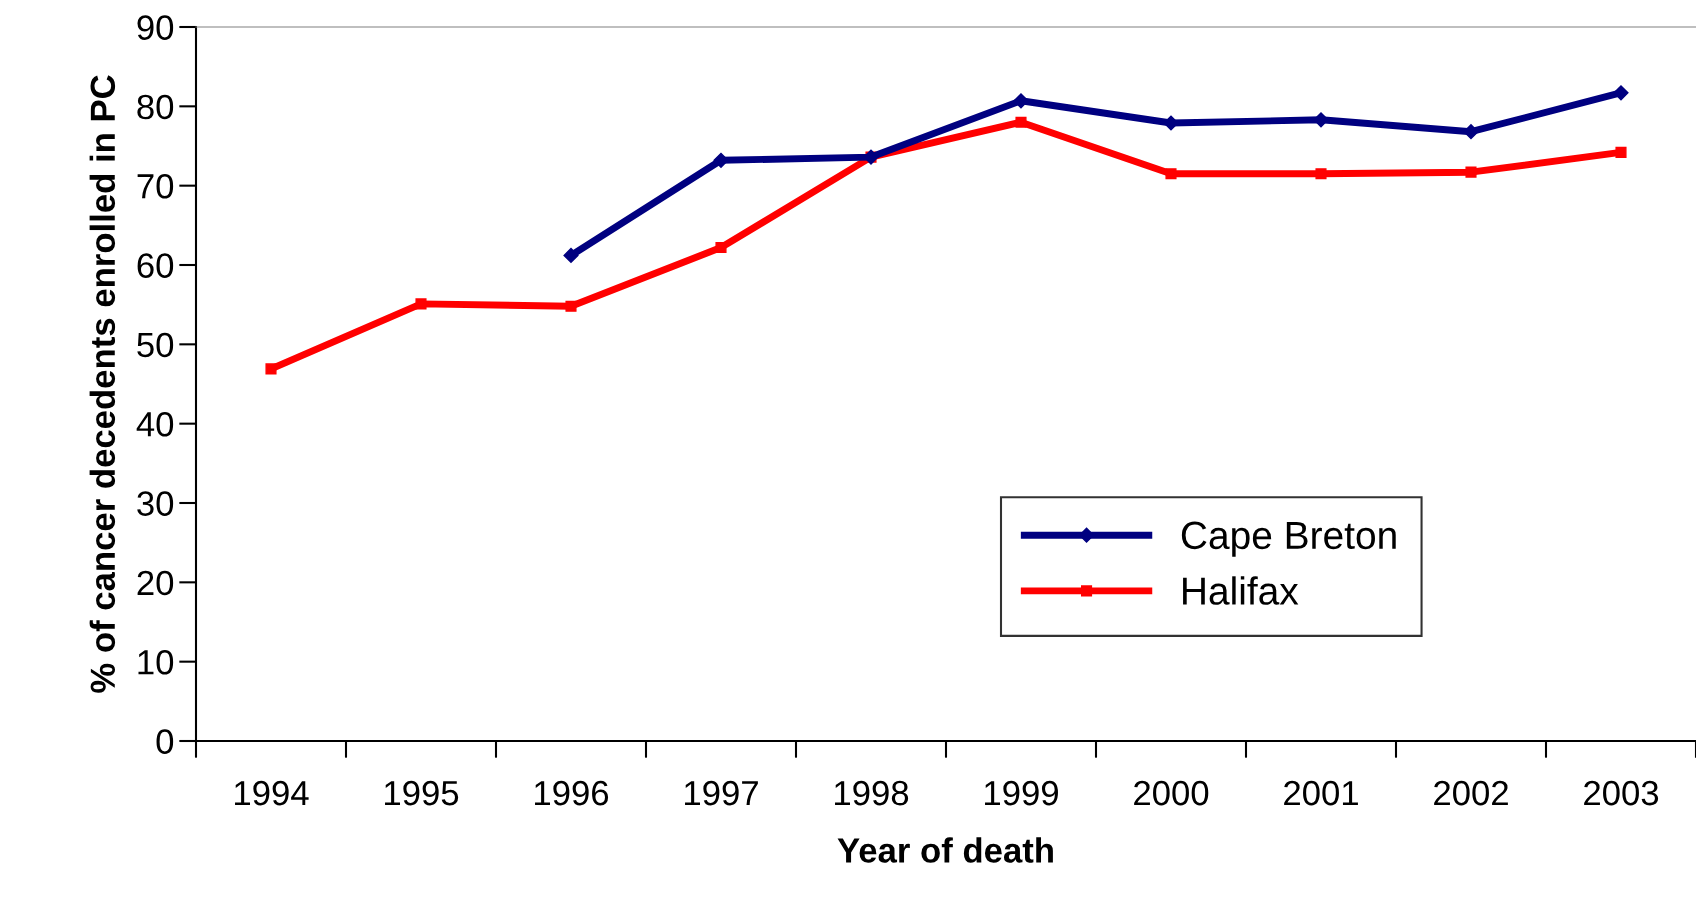 Image resolution: width=1696 pixels, height=901 pixels. What do you see at coordinates (1021, 793) in the screenshot?
I see `x-tick-label: 1999` at bounding box center [1021, 793].